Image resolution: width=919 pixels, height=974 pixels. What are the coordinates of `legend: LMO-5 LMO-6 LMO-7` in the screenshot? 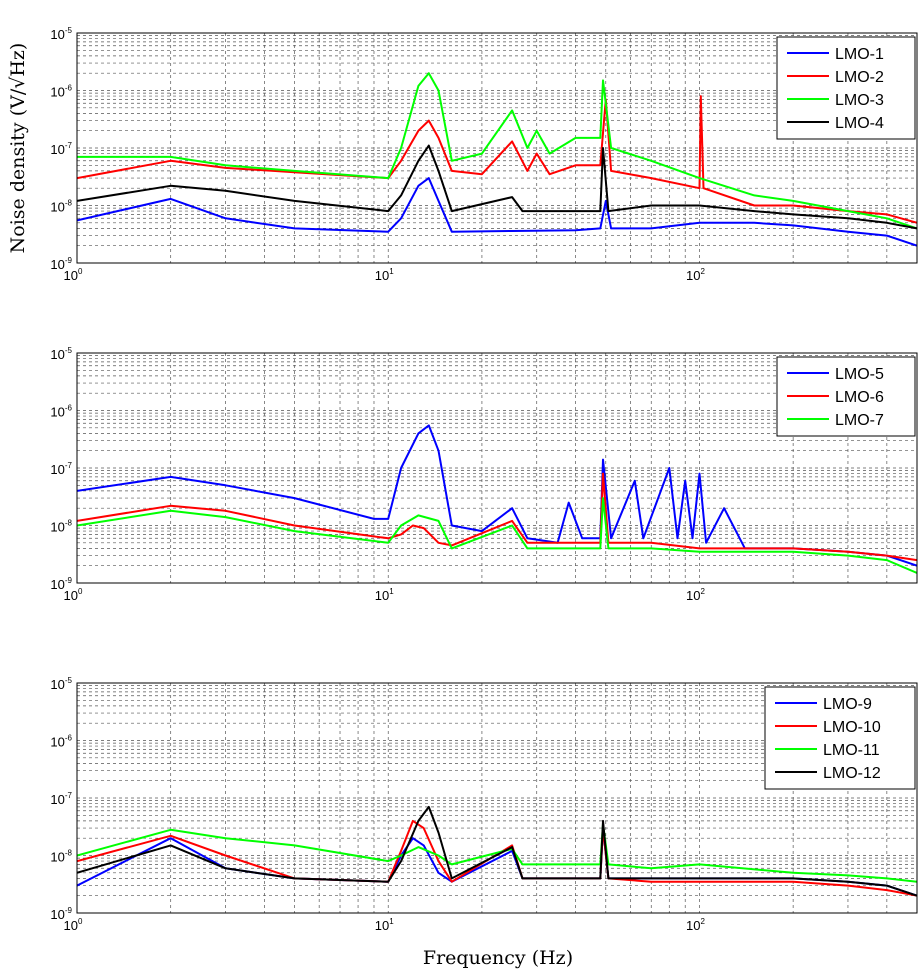 It's located at (846, 396).